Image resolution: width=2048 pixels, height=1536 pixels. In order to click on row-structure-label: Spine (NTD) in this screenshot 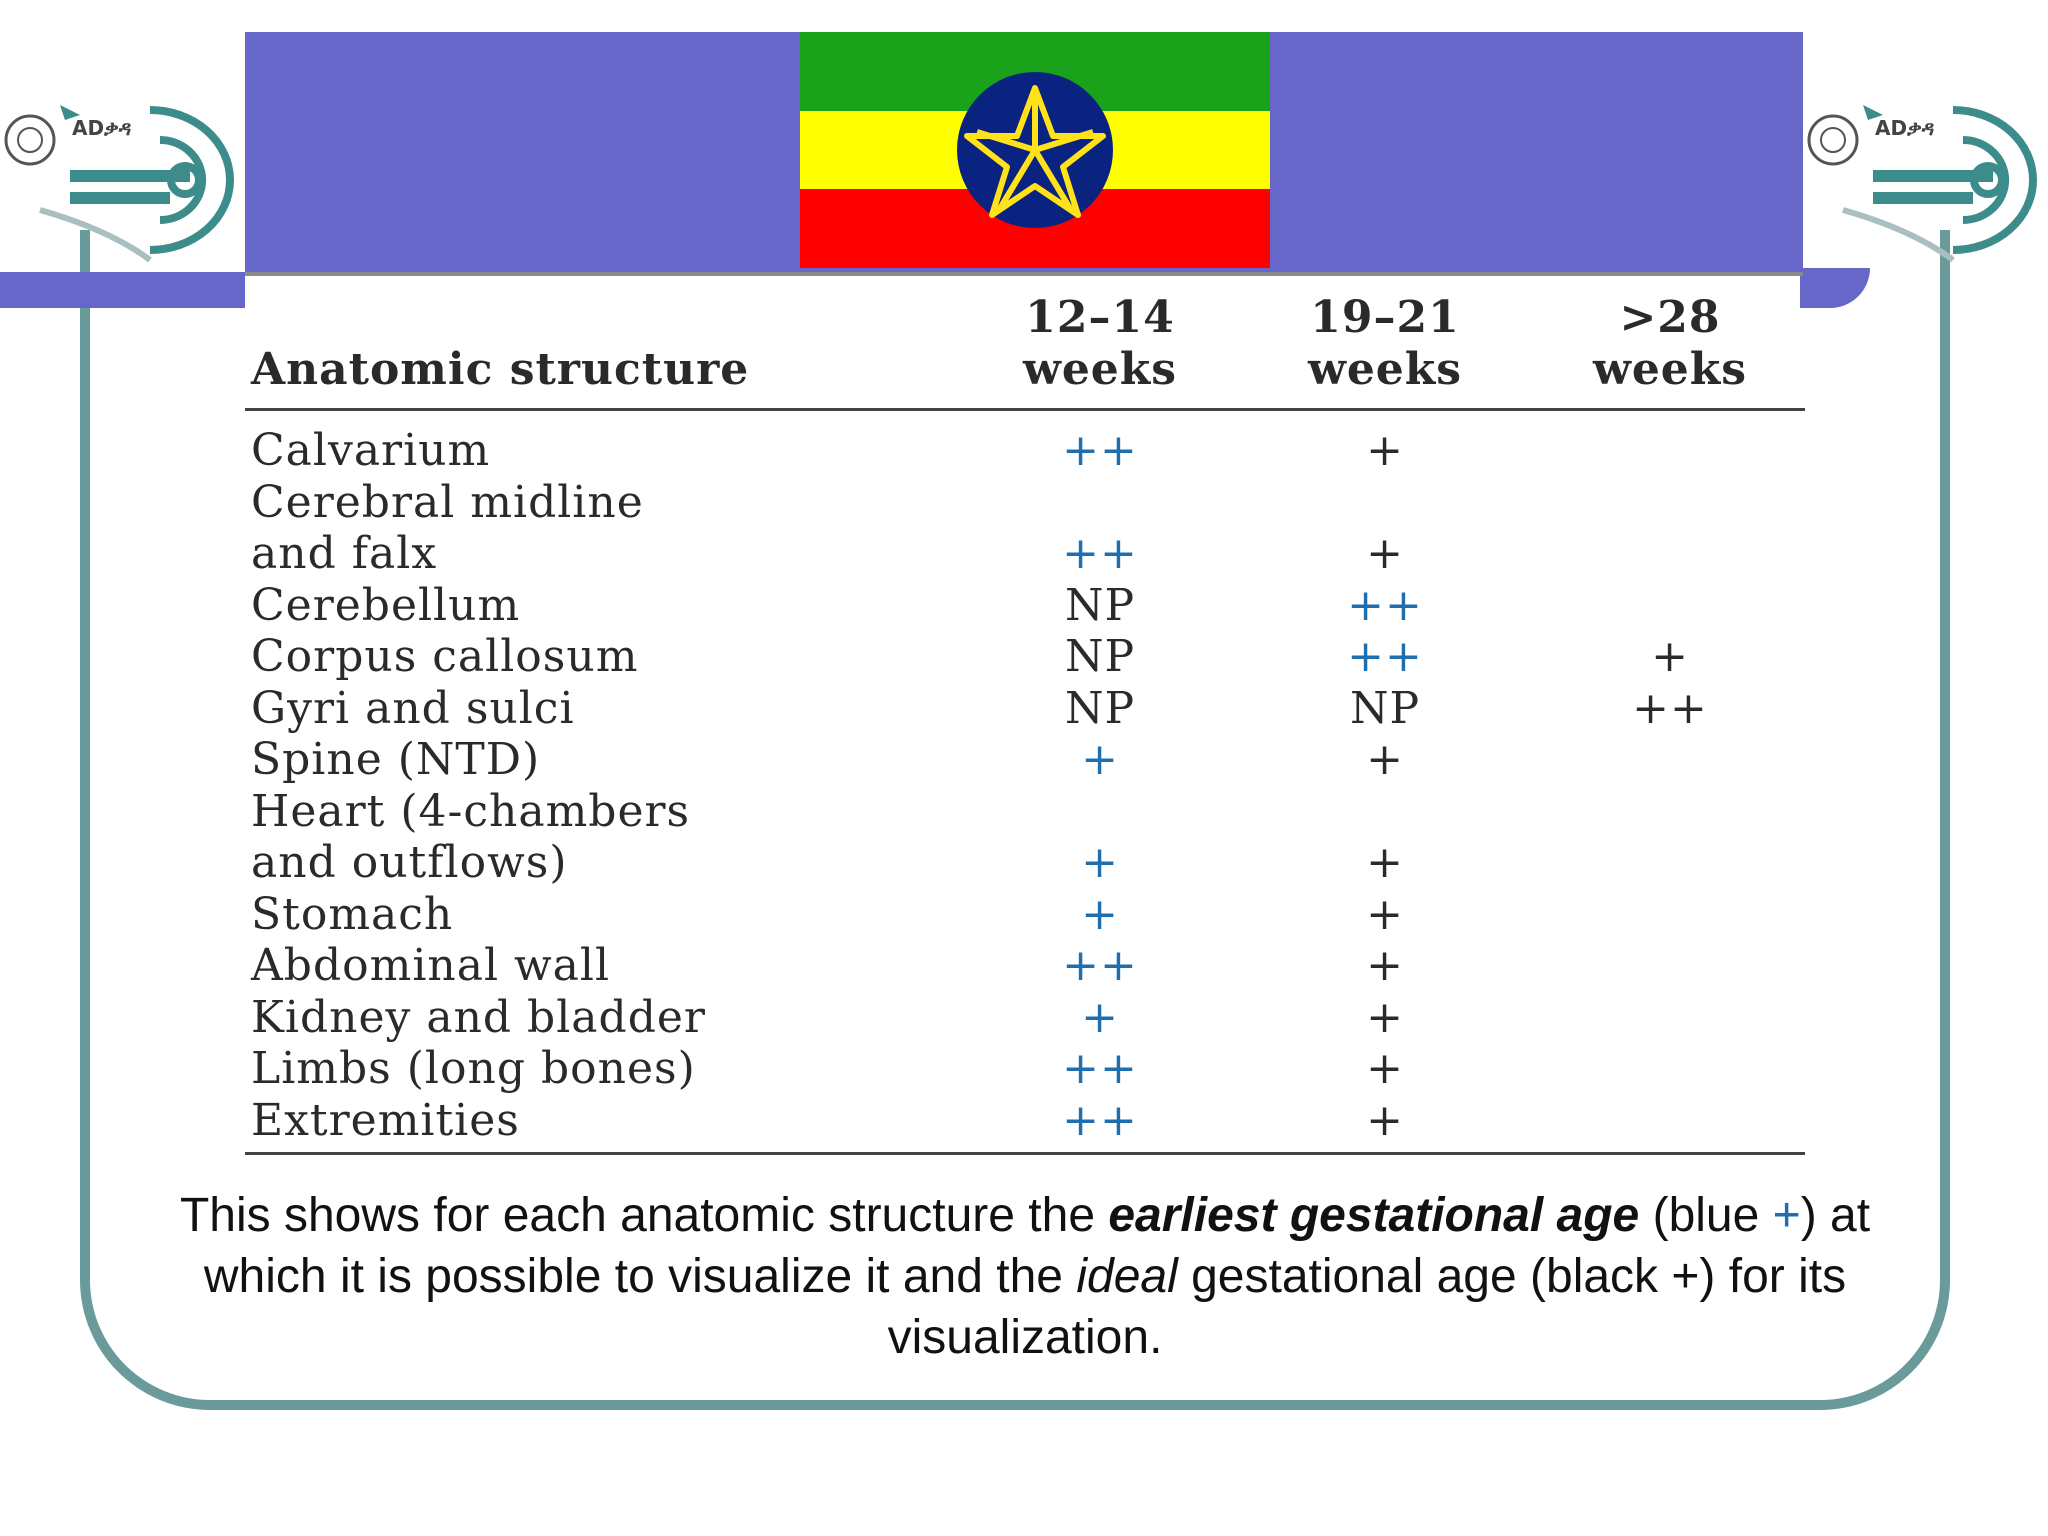, I will do `click(396, 759)`.